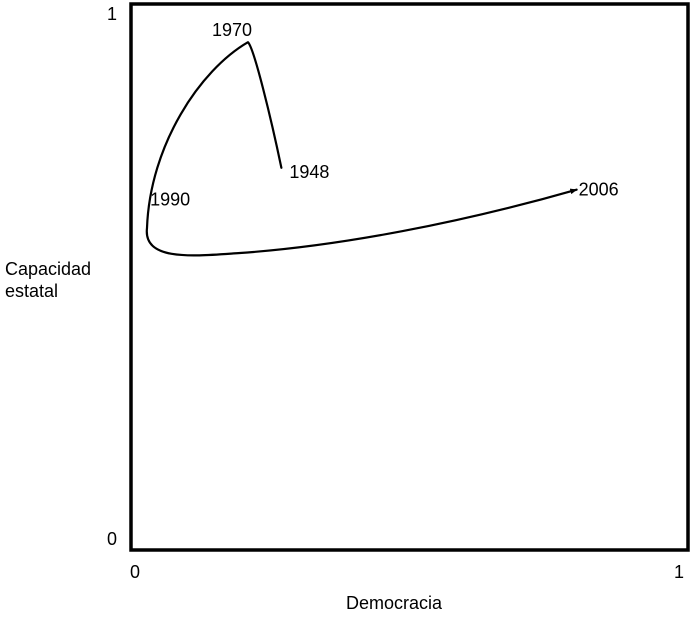 Image resolution: width=692 pixels, height=617 pixels. What do you see at coordinates (31, 291) in the screenshot?
I see `y-axis-label-line-2: estatal` at bounding box center [31, 291].